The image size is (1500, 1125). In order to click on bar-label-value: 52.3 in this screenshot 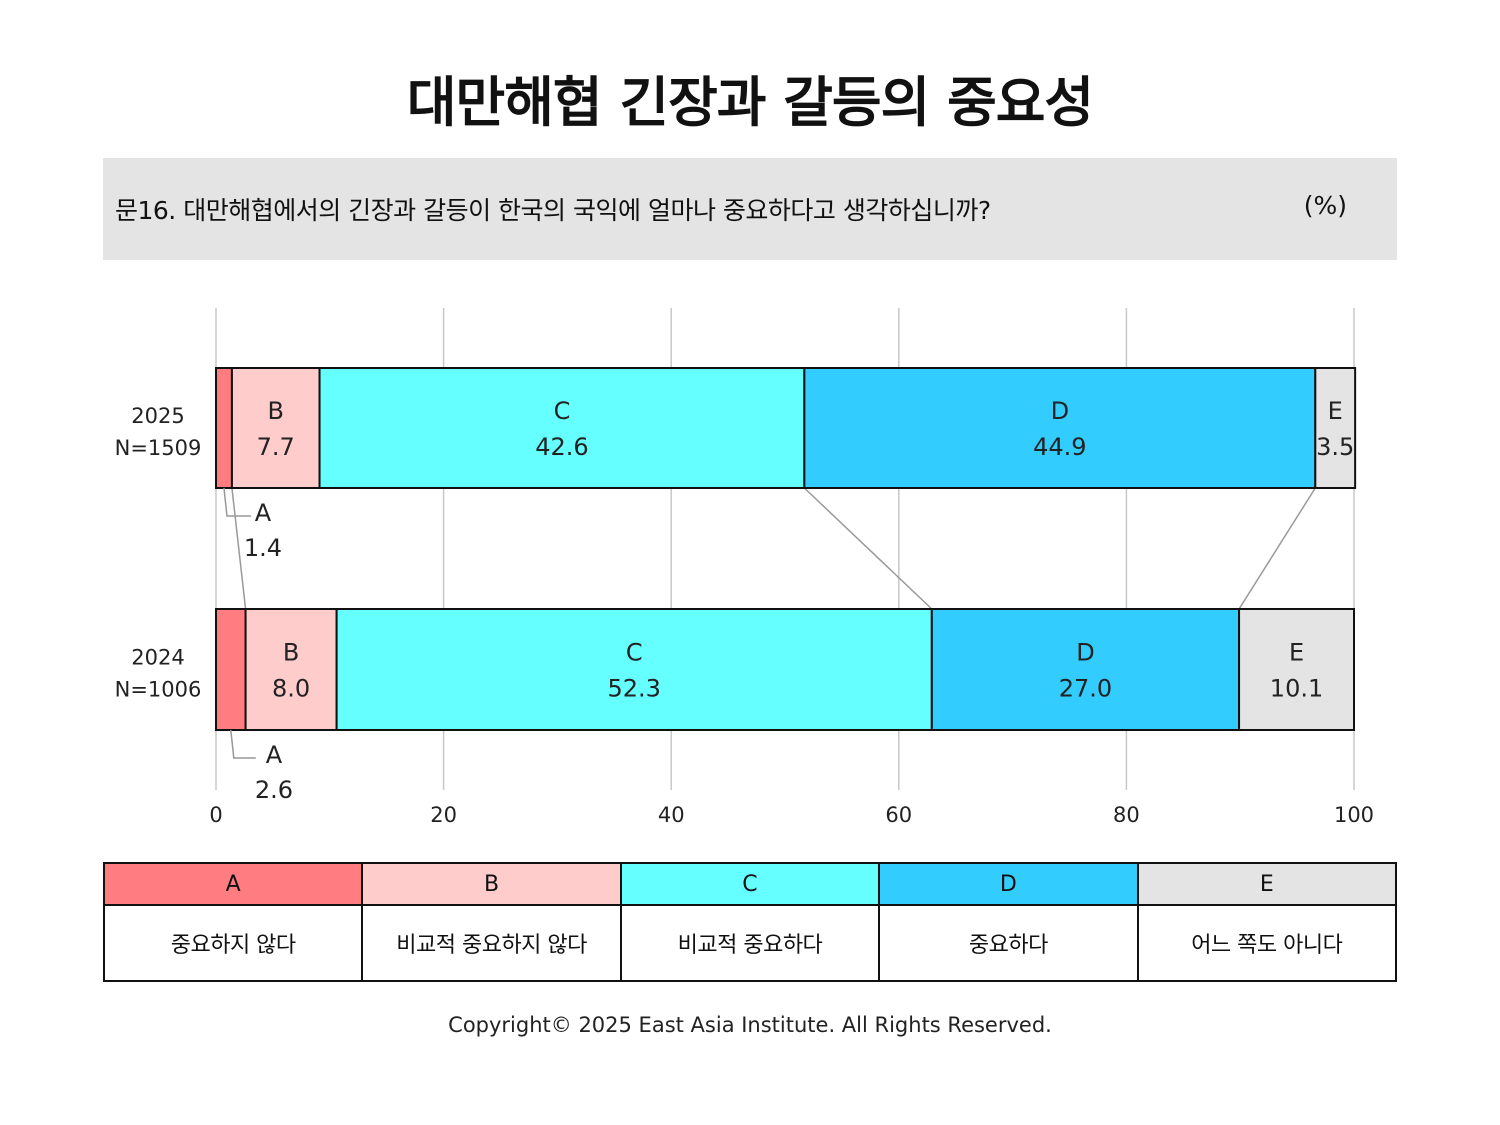, I will do `click(633, 689)`.